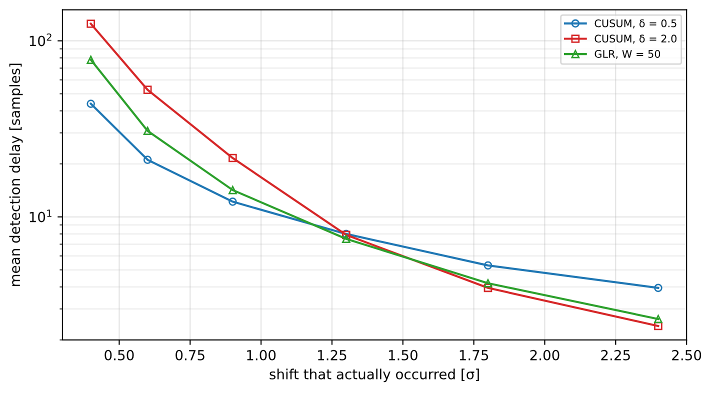 Image resolution: width=710 pixels, height=393 pixels. What do you see at coordinates (190, 355) in the screenshot?
I see `x-tick-label: 0.75` at bounding box center [190, 355].